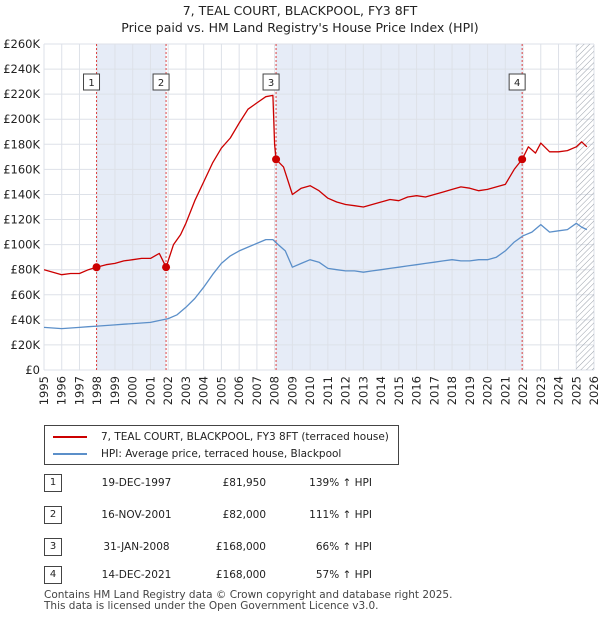 This screenshot has height=620, width=600. What do you see at coordinates (21, 44) in the screenshot?
I see `y-tick-label: £260K` at bounding box center [21, 44].